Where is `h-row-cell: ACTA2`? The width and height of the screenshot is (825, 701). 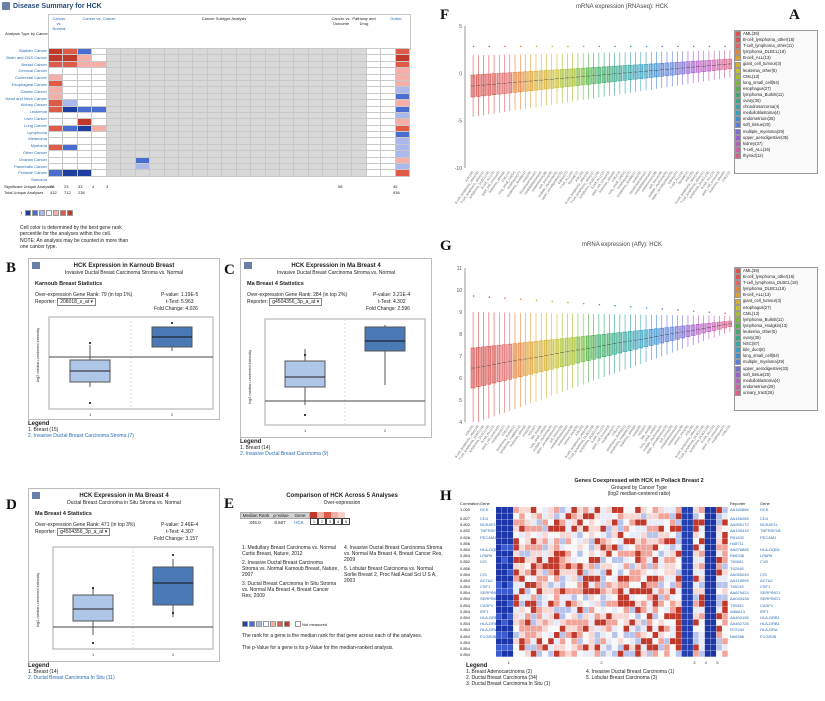
h-row-cell: ACTA2 is located at coordinates (766, 580).